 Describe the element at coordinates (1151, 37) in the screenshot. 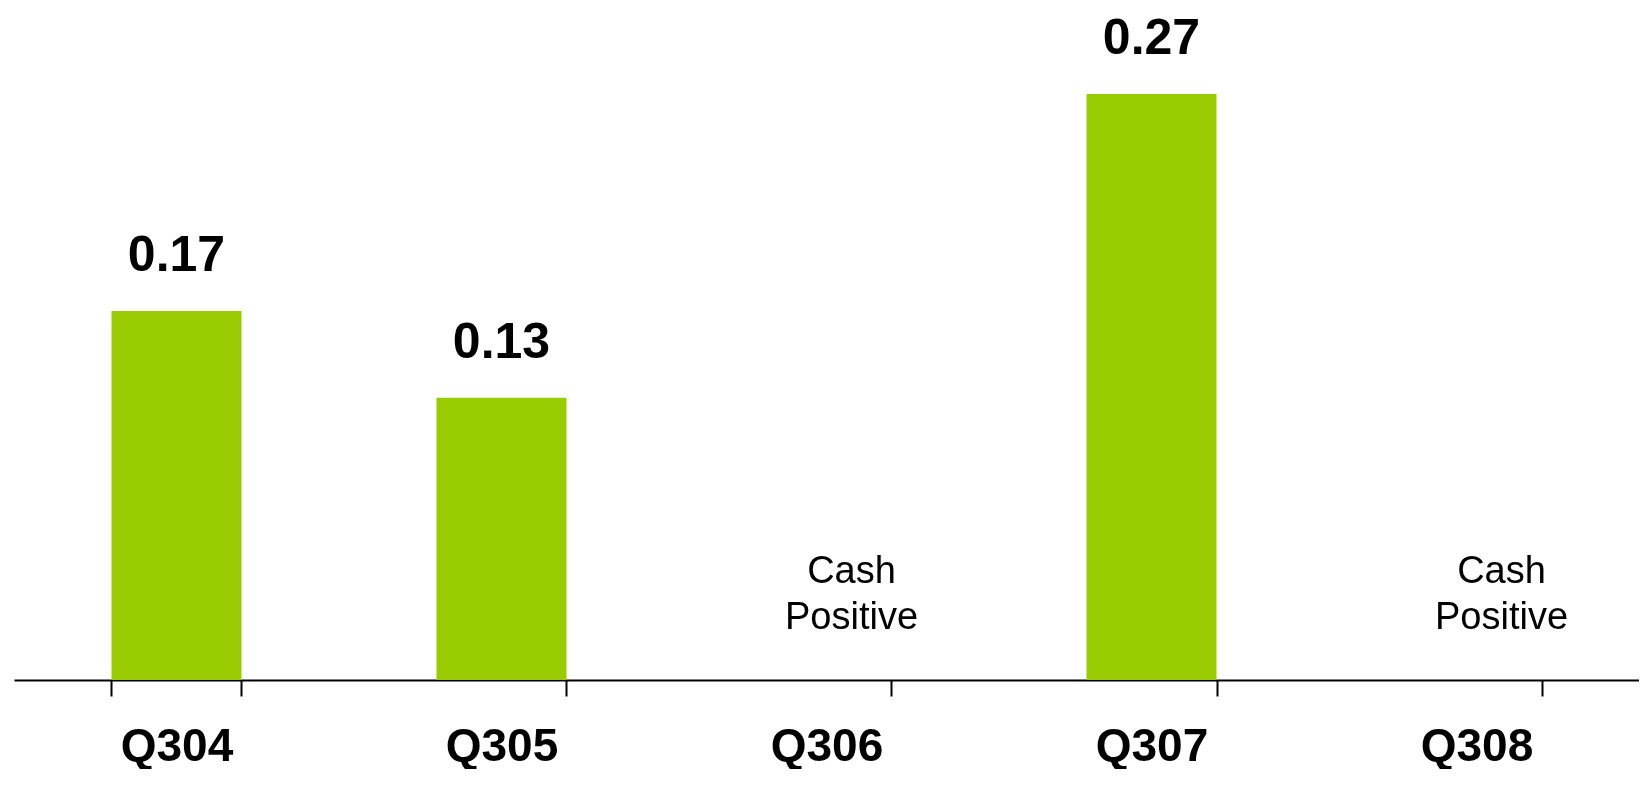

I see `data-label: 0.27` at that location.